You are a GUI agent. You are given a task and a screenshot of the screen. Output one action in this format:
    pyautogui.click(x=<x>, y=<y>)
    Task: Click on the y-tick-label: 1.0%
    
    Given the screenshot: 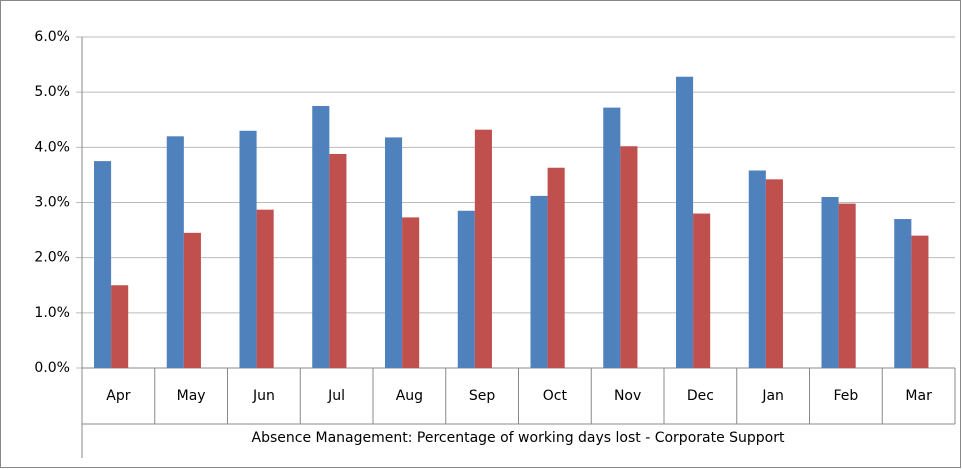 What is the action you would take?
    pyautogui.click(x=52, y=313)
    